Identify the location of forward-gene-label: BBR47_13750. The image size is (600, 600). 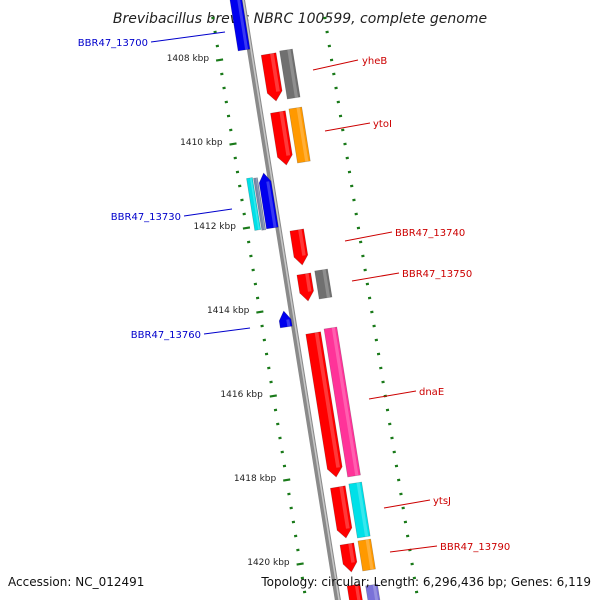
(437, 274).